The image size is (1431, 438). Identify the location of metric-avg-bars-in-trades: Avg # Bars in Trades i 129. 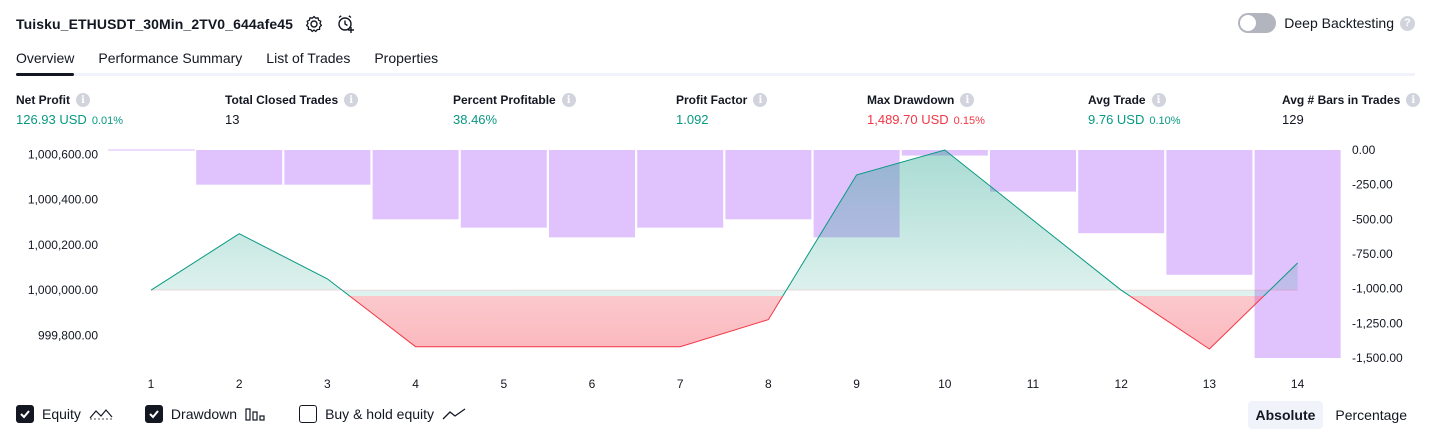
(1351, 110).